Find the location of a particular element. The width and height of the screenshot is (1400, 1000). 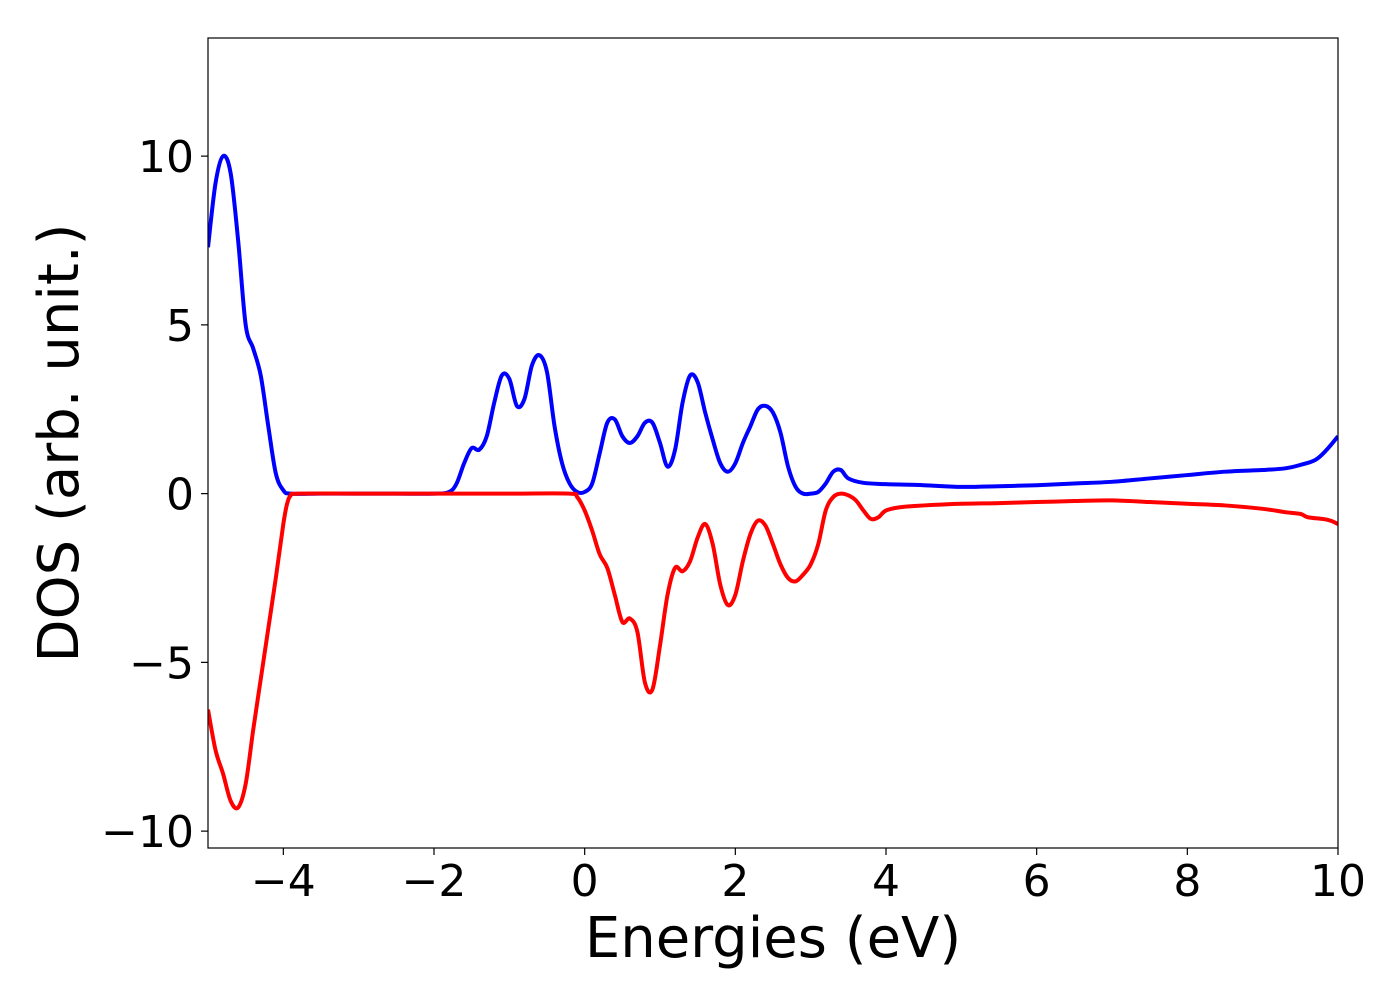

x-tick-label: 6 is located at coordinates (1037, 881).